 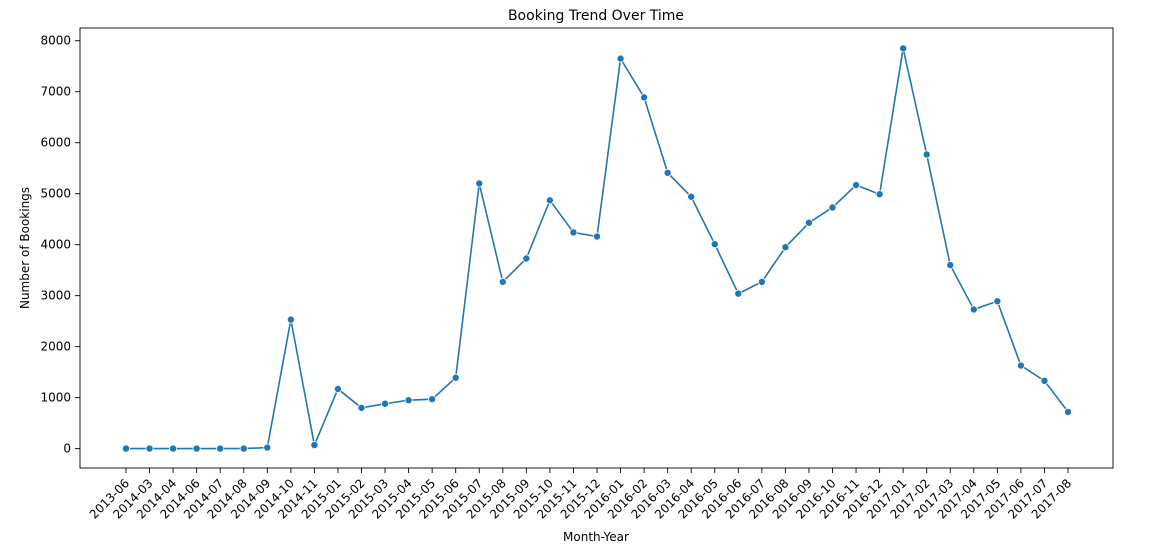 What do you see at coordinates (25, 248) in the screenshot?
I see `y-axis-label: Number of Bookings` at bounding box center [25, 248].